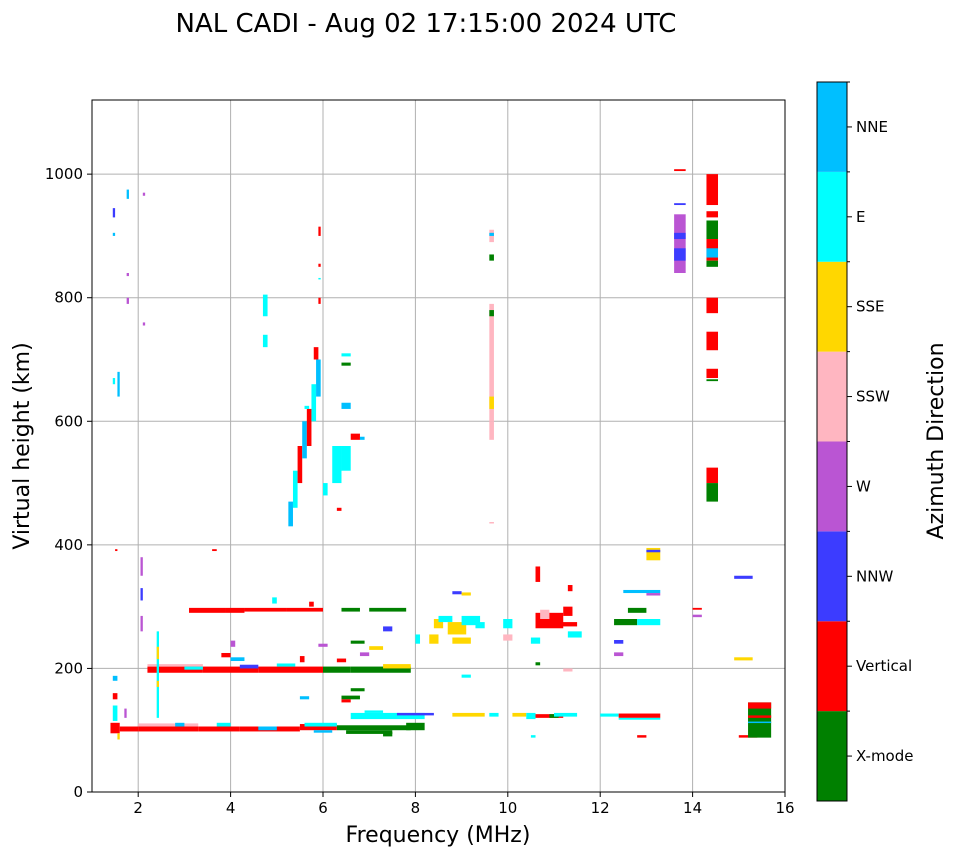 The width and height of the screenshot is (958, 861). Describe the element at coordinates (68, 668) in the screenshot. I see `y-tick-label: 200` at that location.